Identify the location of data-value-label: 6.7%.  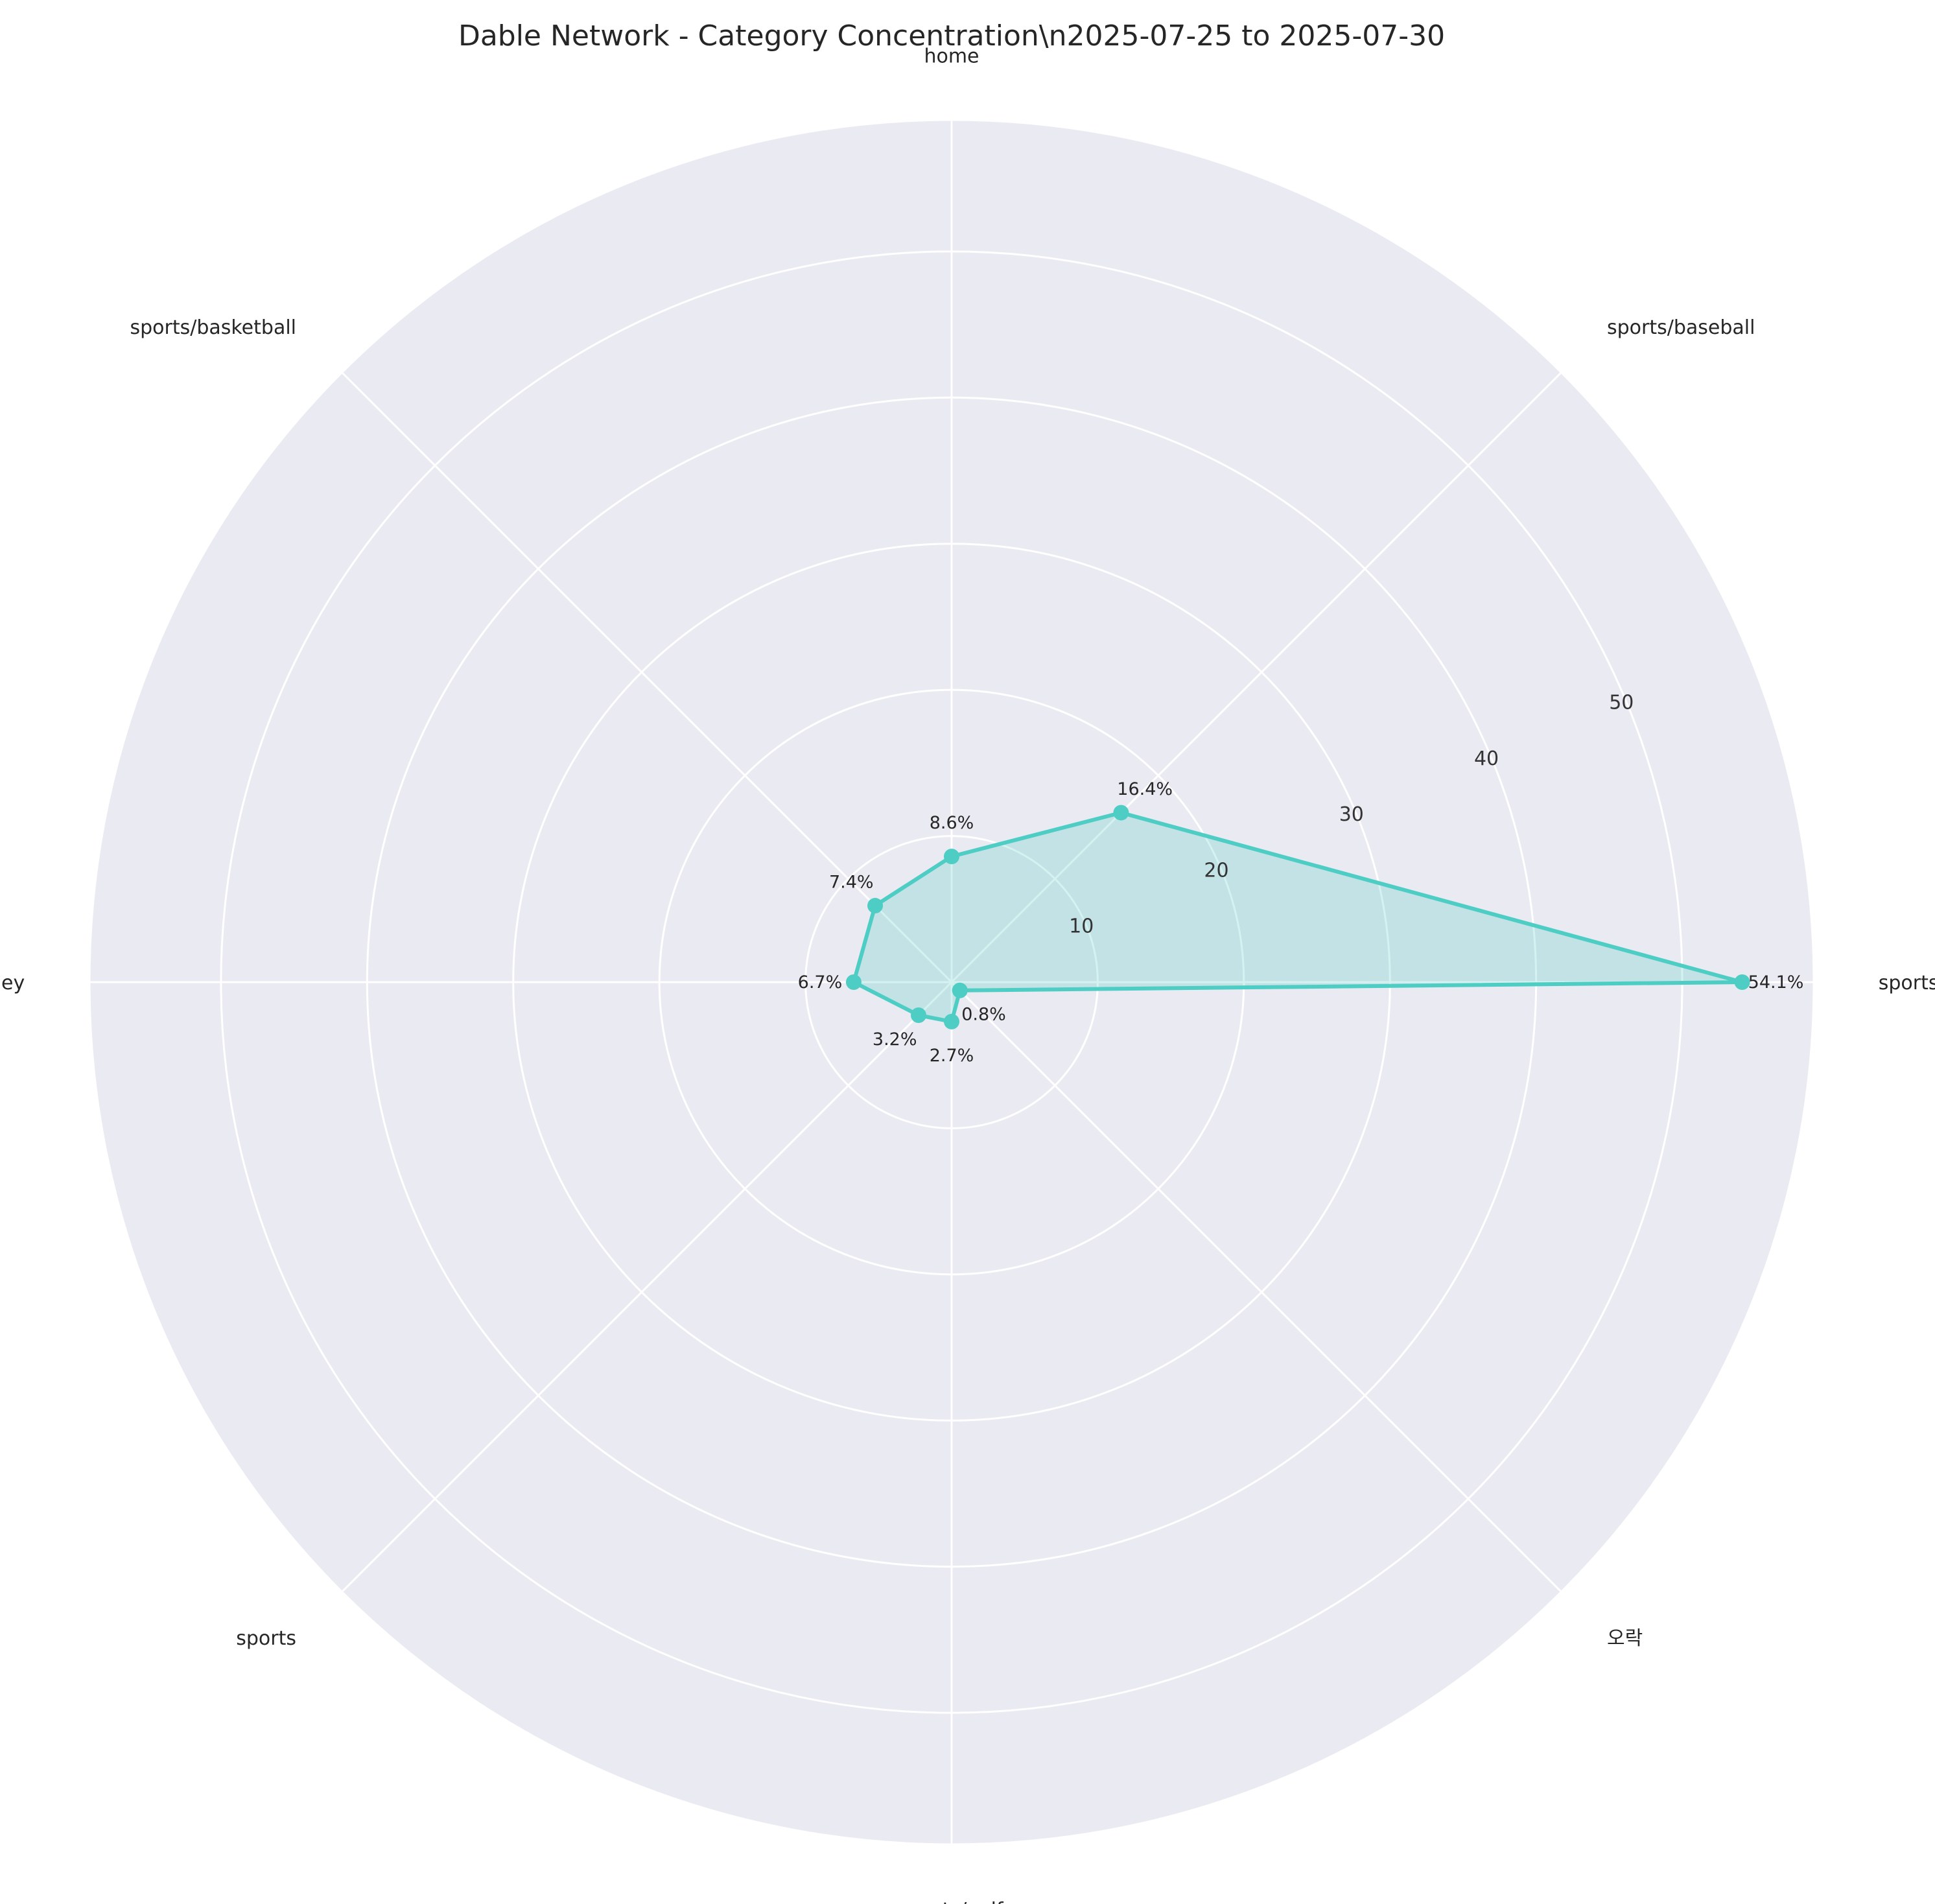
(821, 982).